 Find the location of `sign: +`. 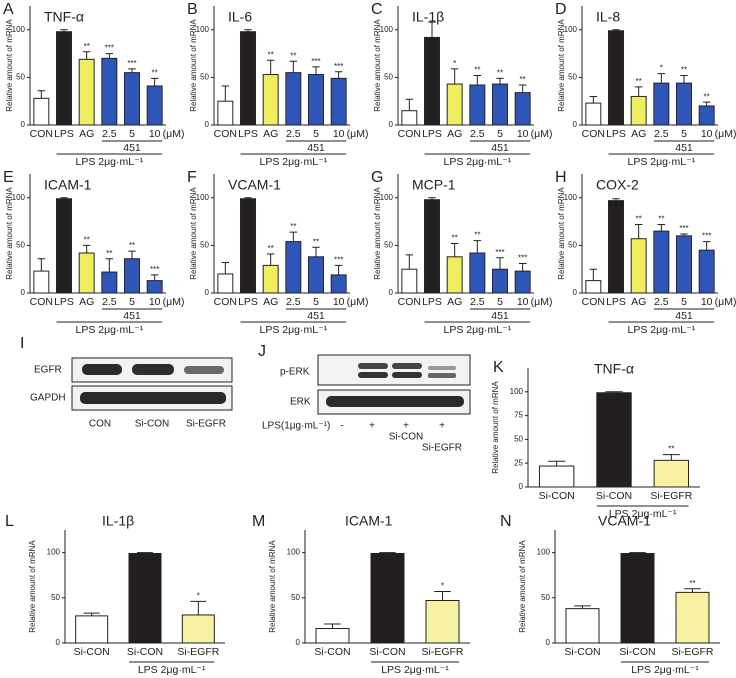

sign: + is located at coordinates (406, 426).